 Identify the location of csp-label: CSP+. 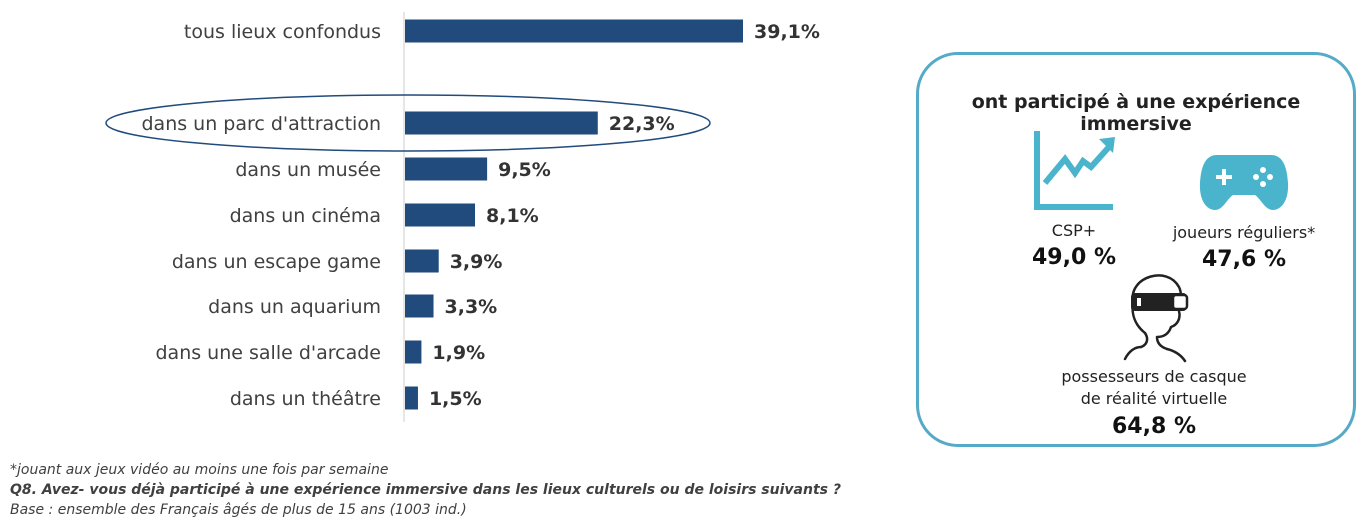
(1074, 230).